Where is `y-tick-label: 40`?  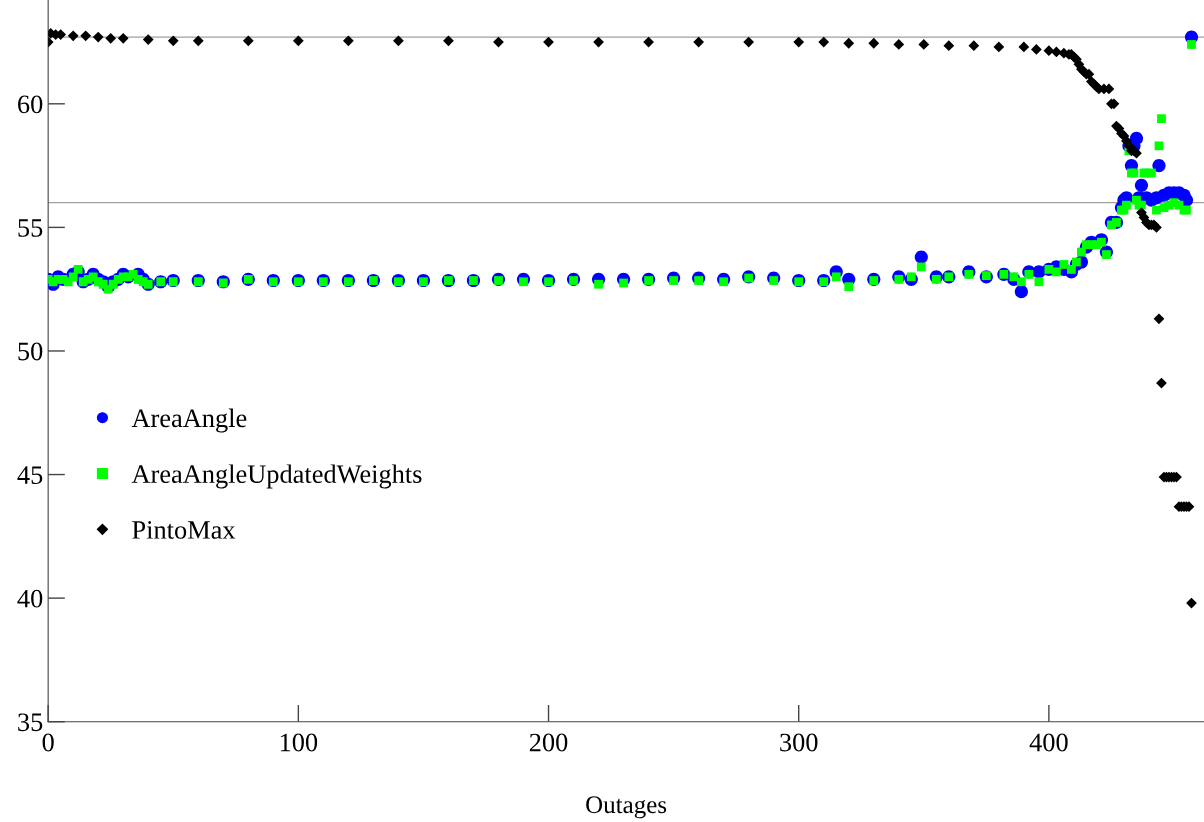
y-tick-label: 40 is located at coordinates (30, 598).